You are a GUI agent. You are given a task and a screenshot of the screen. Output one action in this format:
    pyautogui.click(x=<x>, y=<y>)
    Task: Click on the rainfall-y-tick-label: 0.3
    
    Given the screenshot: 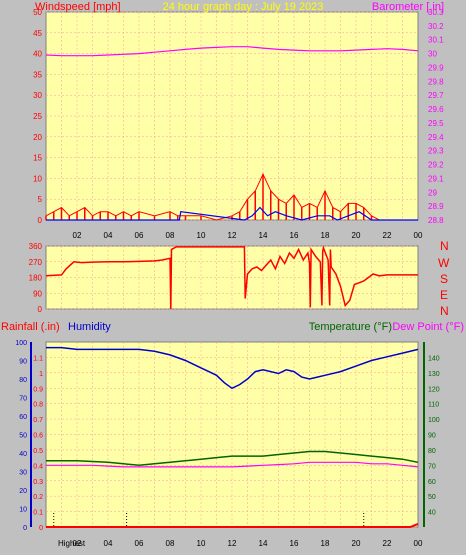 What is the action you would take?
    pyautogui.click(x=38, y=482)
    